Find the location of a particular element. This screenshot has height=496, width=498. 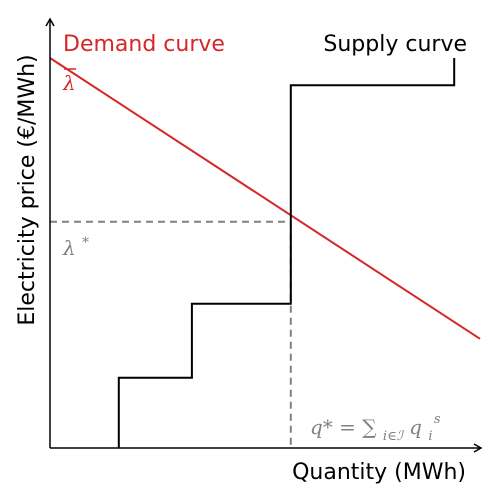

lambda-star-annotation: λ * is located at coordinates (75, 247).